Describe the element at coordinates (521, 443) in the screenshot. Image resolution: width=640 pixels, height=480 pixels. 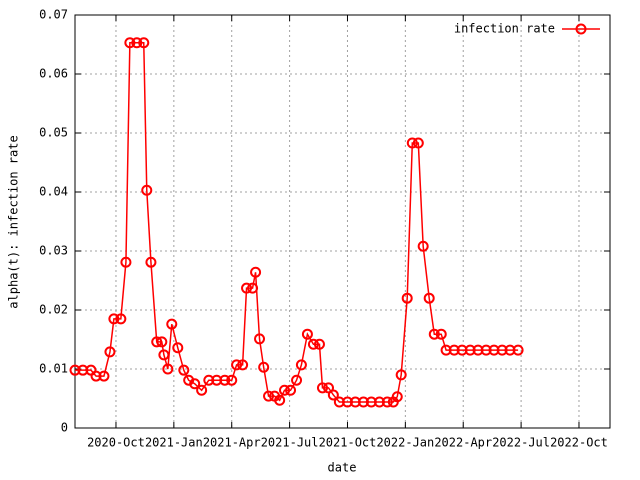
I see `x-tick-label: 2022-Jul` at that location.